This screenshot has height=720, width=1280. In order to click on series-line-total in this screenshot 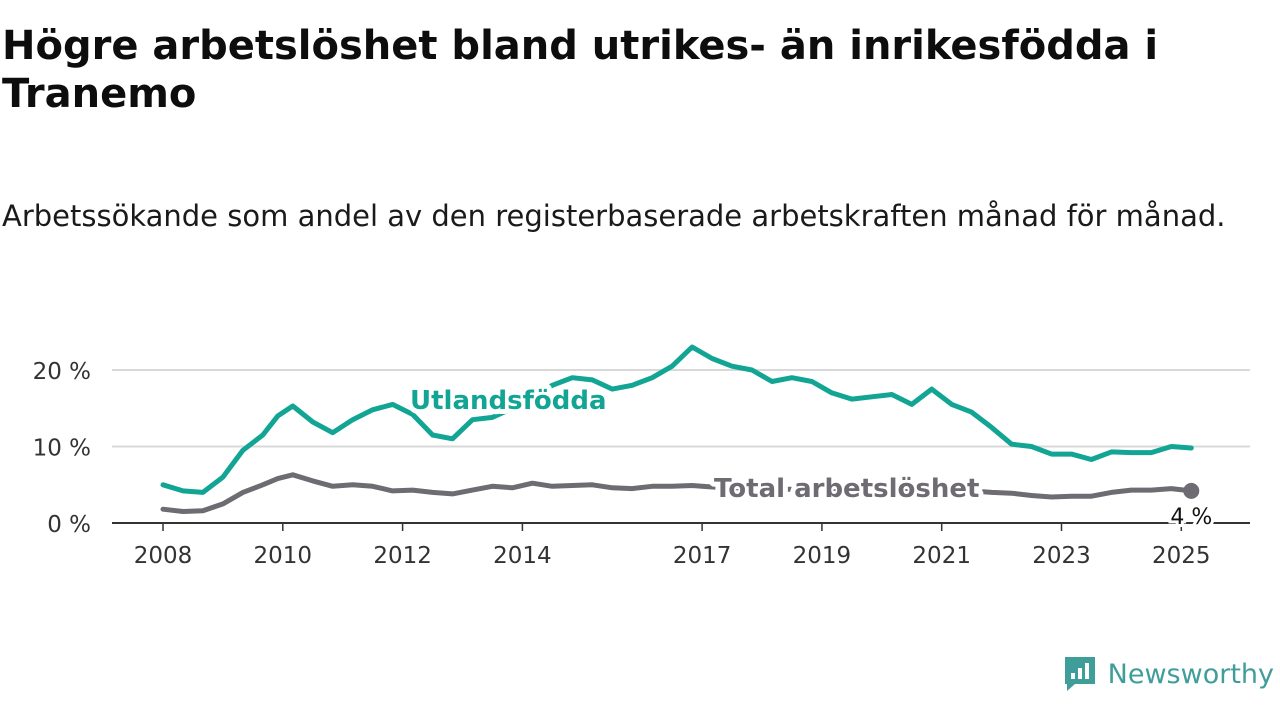, I will do `click(677, 493)`.